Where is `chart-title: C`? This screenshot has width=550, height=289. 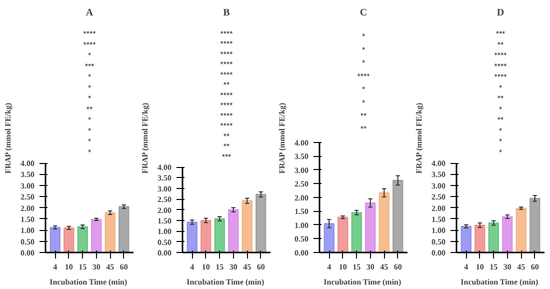
chart-title: C is located at coordinates (364, 13).